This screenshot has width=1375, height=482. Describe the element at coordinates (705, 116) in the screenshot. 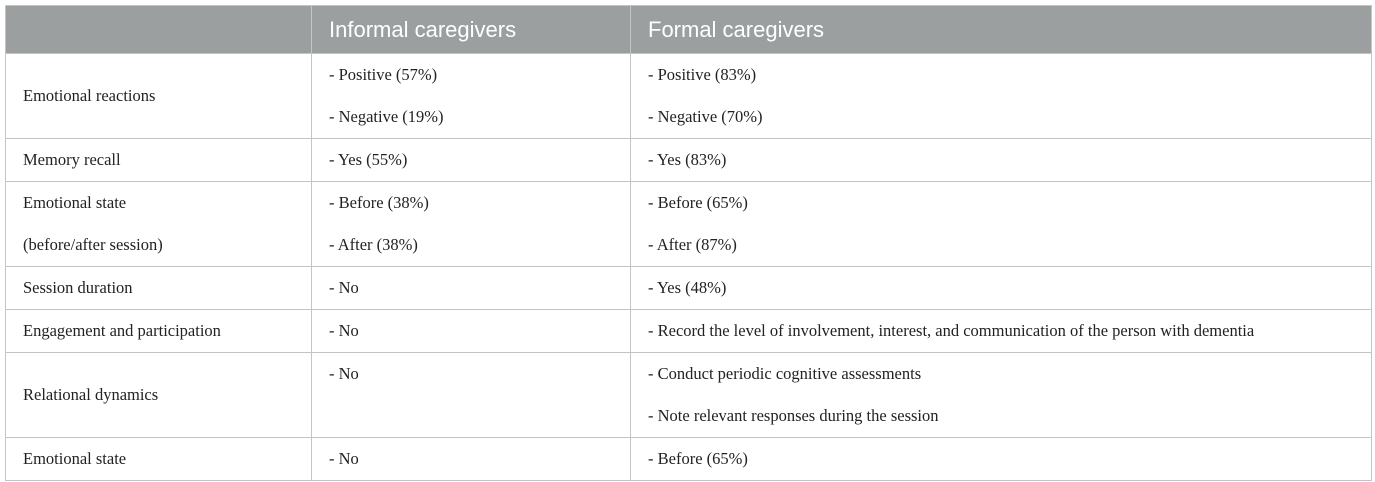

I see `cell-line: - Negative (70%)` at that location.